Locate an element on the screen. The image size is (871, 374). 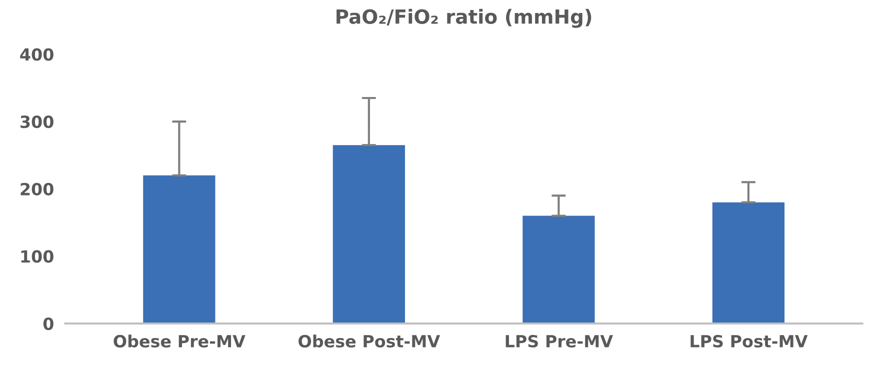
x-tick-label: LPS Pre-MV is located at coordinates (559, 341).